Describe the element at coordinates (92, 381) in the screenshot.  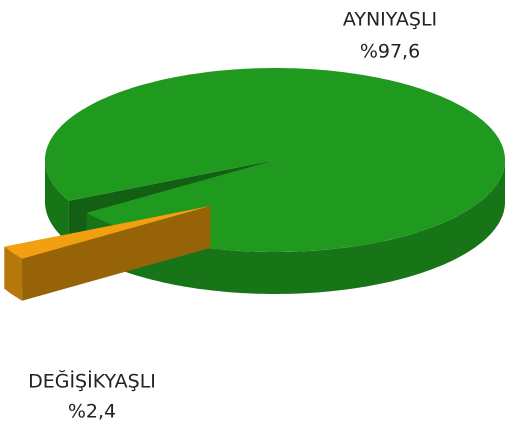
I see `slice-label: DEĞİŞİKYAŞLI` at that location.